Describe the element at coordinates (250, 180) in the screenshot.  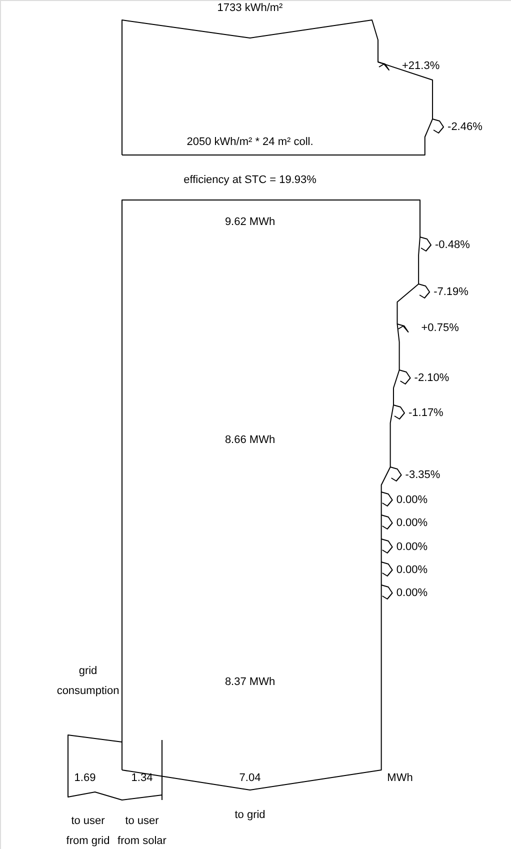
I see `text: efficiency at STC = 19.93%` at that location.